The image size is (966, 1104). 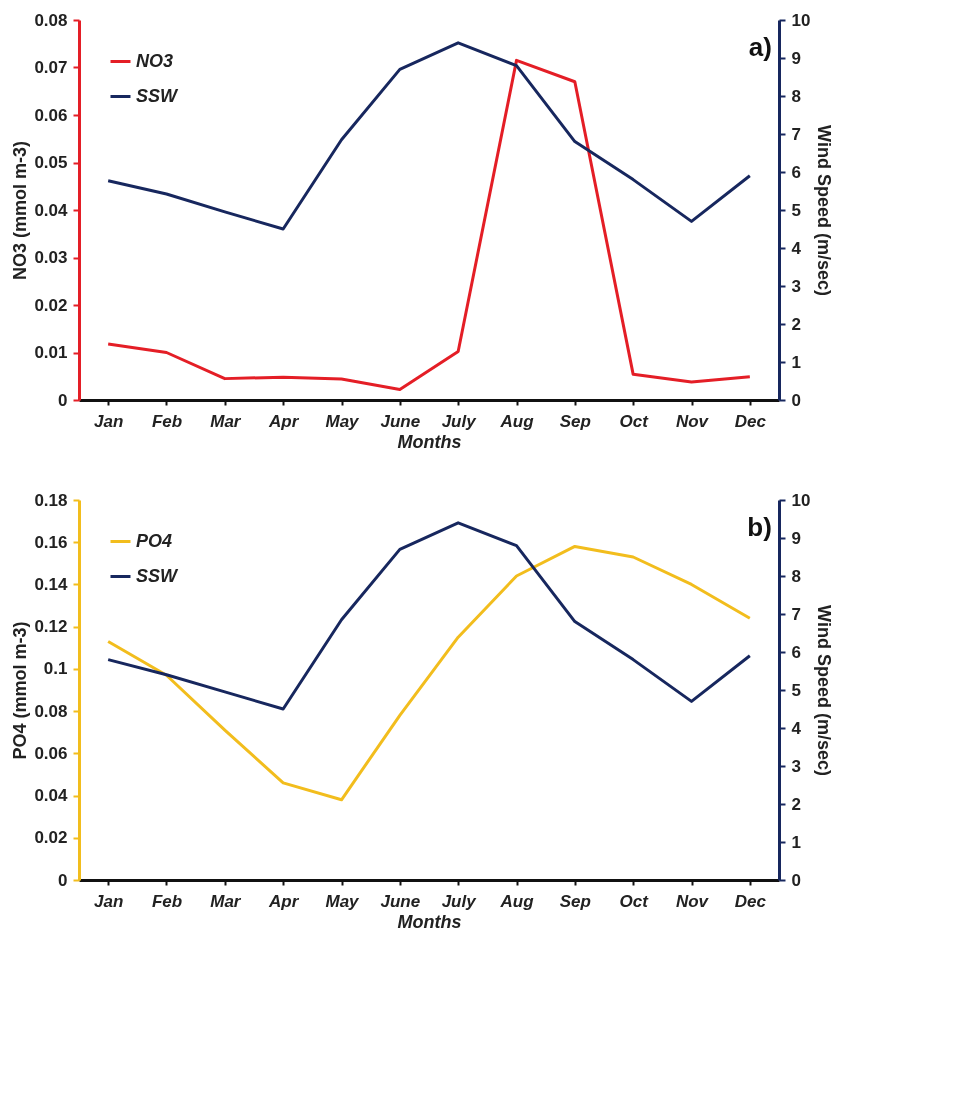 I want to click on y-tick-label: 0.07, so click(x=51, y=67).